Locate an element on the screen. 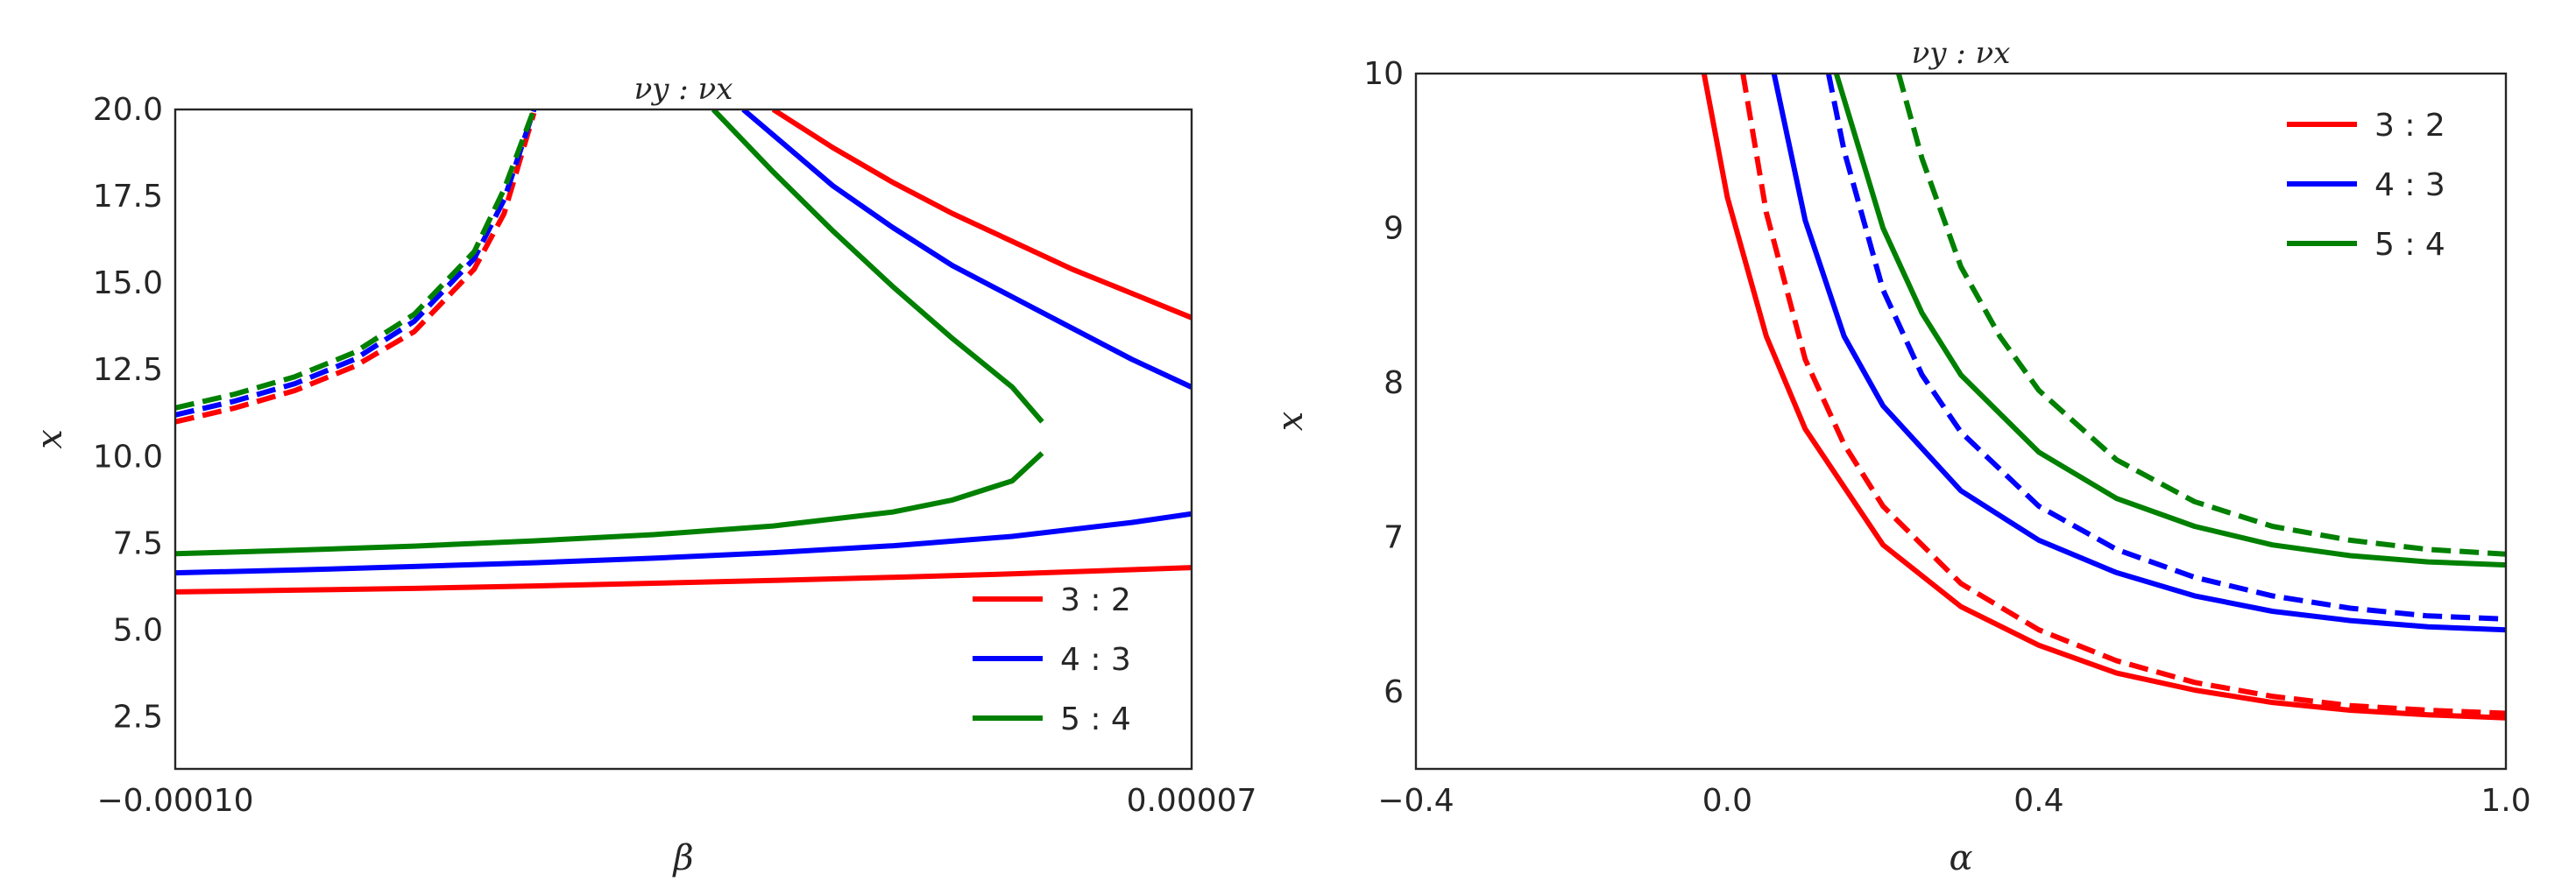 The height and width of the screenshot is (881, 2576). y-tick-label: 7 is located at coordinates (1394, 537).